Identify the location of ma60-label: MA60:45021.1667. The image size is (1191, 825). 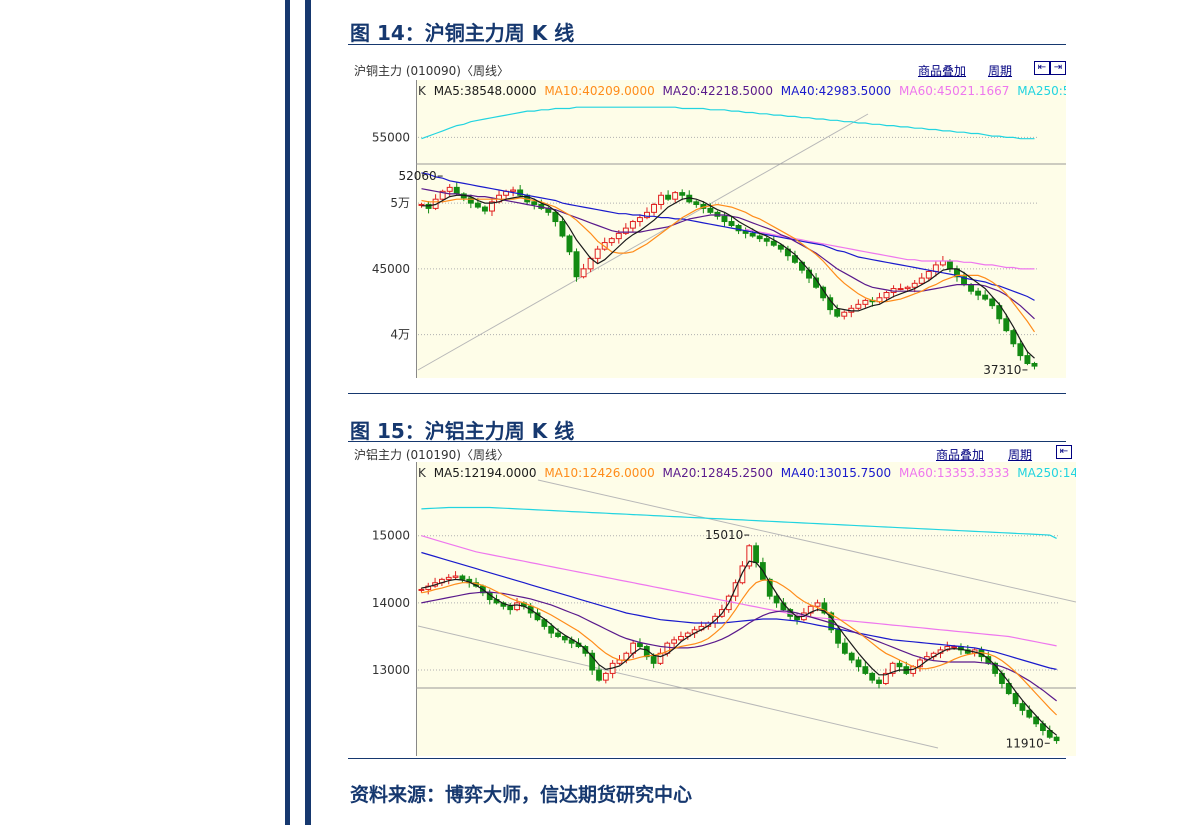
(954, 91).